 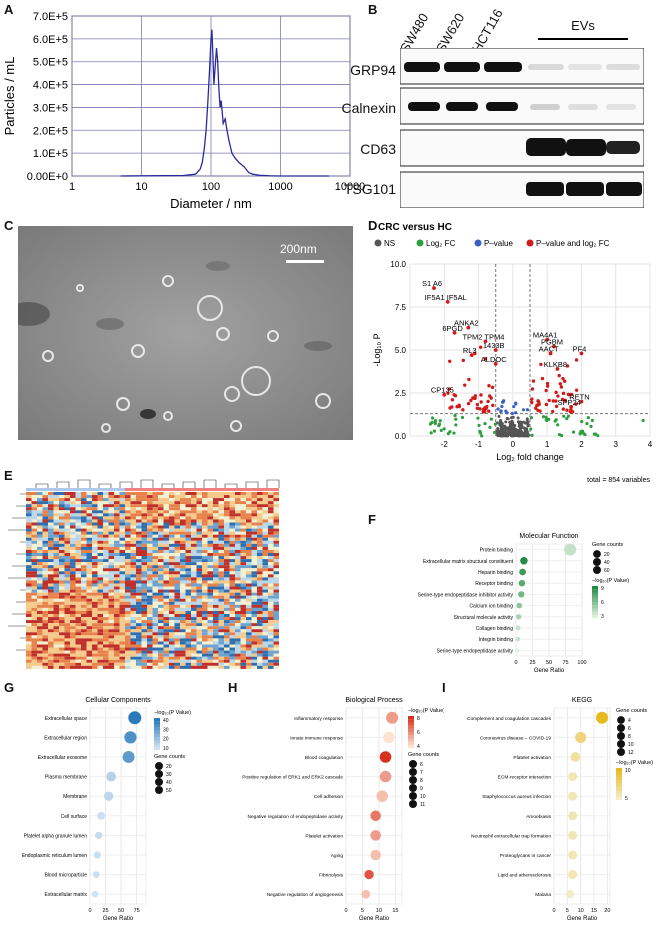 I want to click on volcano-point-sig, so click(x=563, y=378).